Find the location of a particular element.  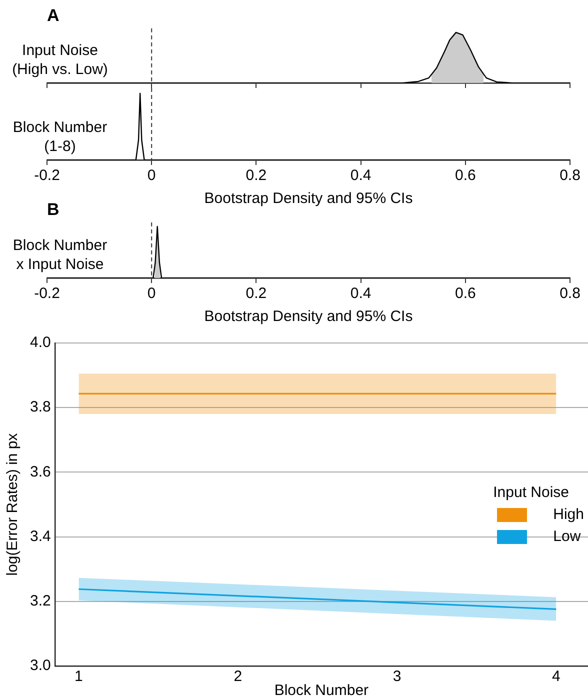

y-tick-label: 4.0 is located at coordinates (40, 343).